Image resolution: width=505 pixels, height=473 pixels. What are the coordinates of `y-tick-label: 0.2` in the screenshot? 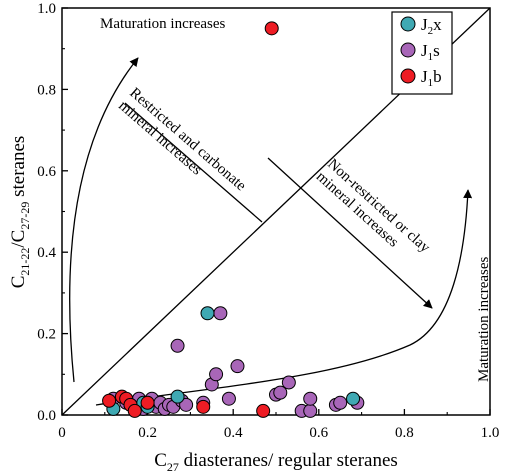 It's located at (46, 335).